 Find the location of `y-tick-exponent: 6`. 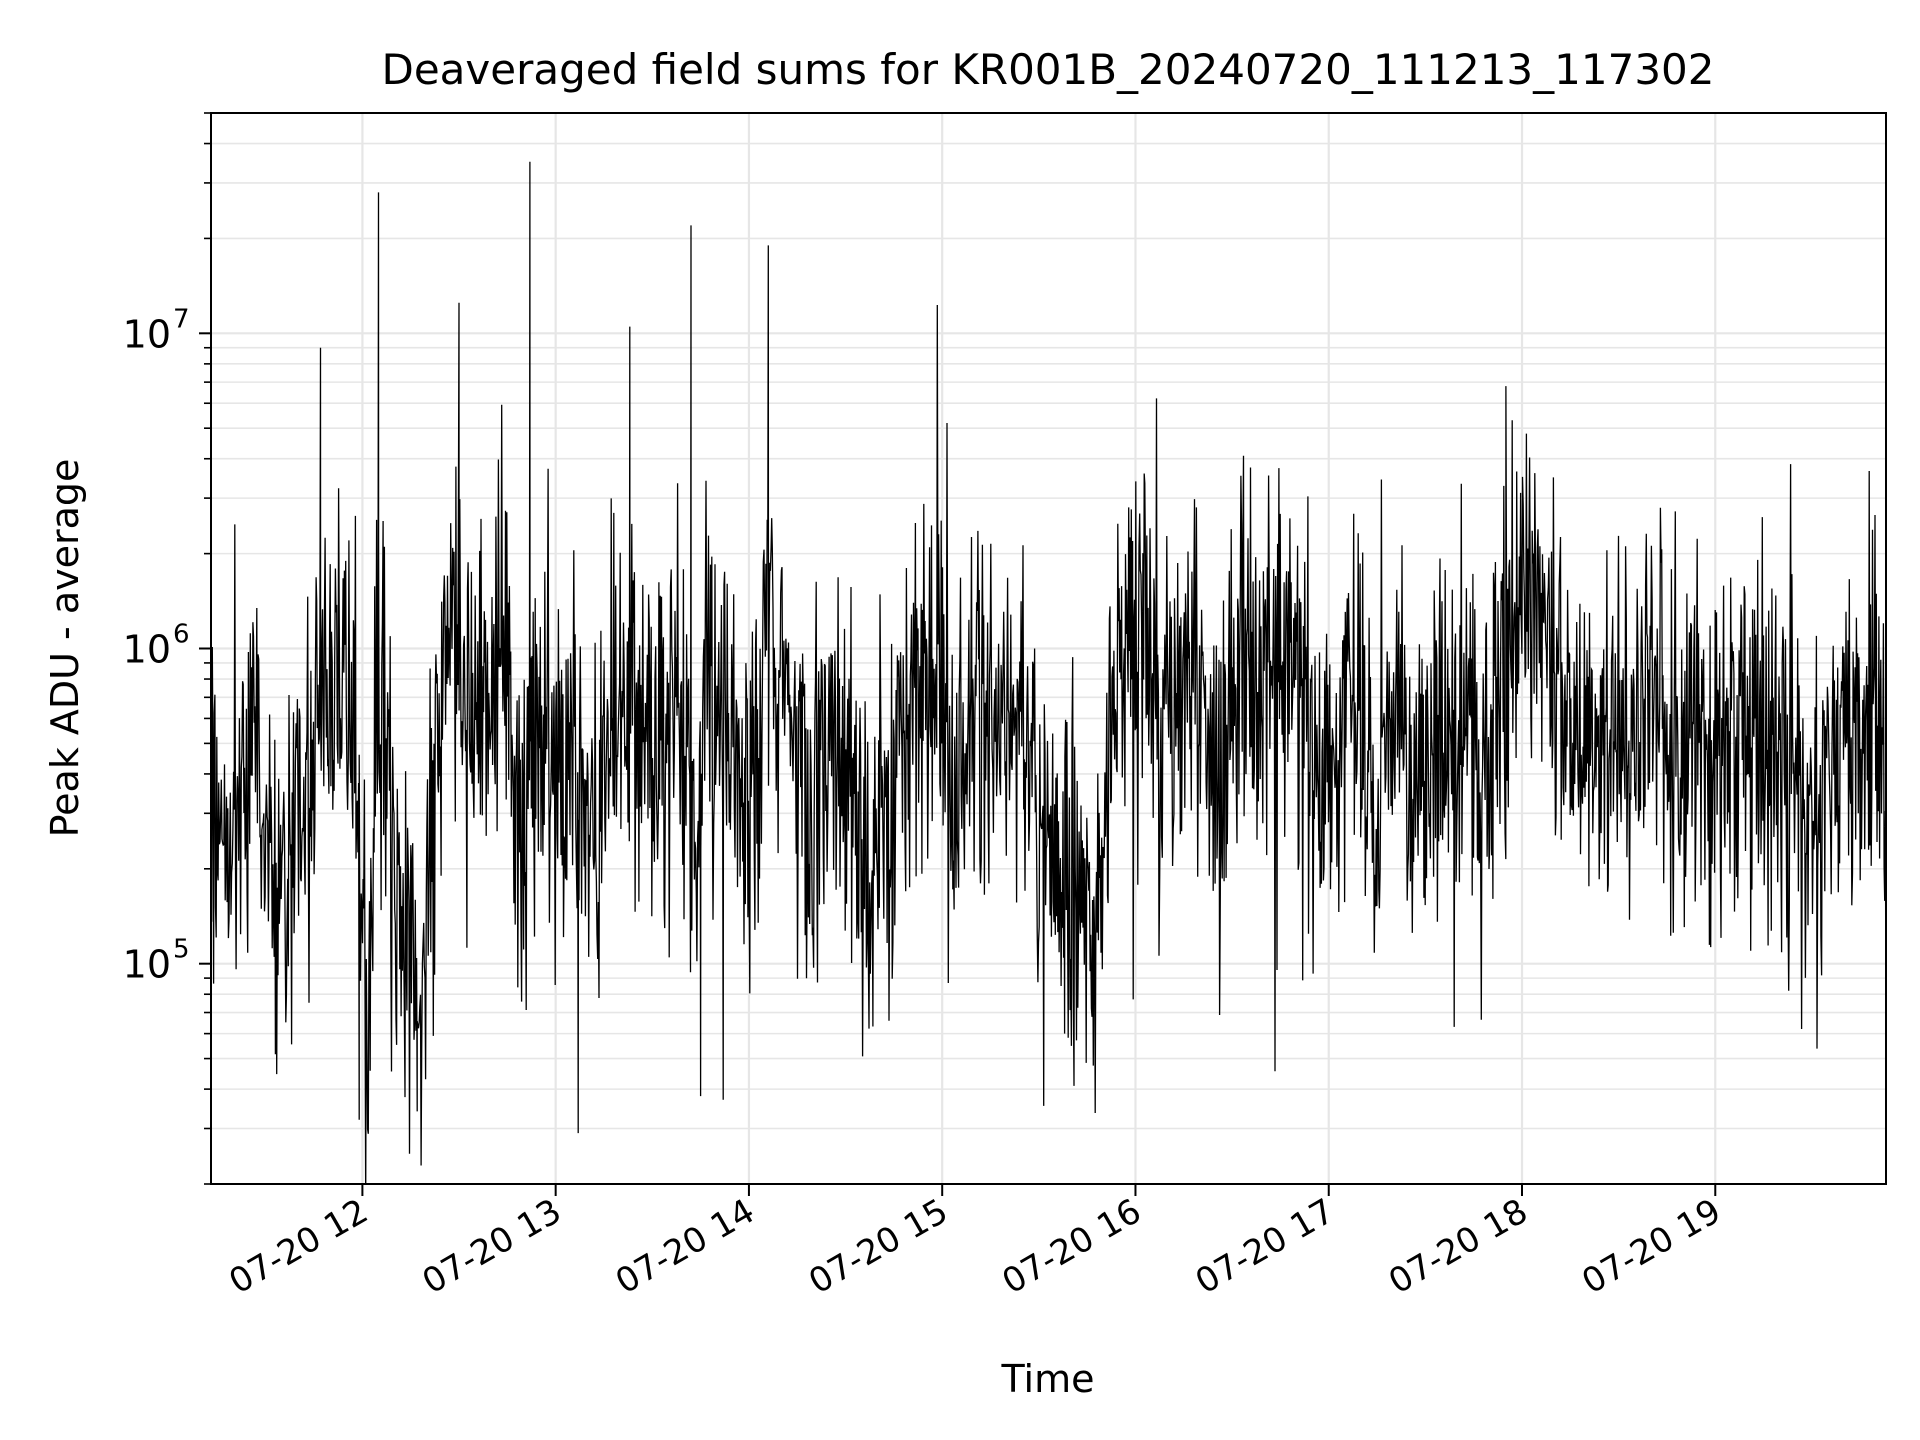

y-tick-exponent: 6 is located at coordinates (181, 635).